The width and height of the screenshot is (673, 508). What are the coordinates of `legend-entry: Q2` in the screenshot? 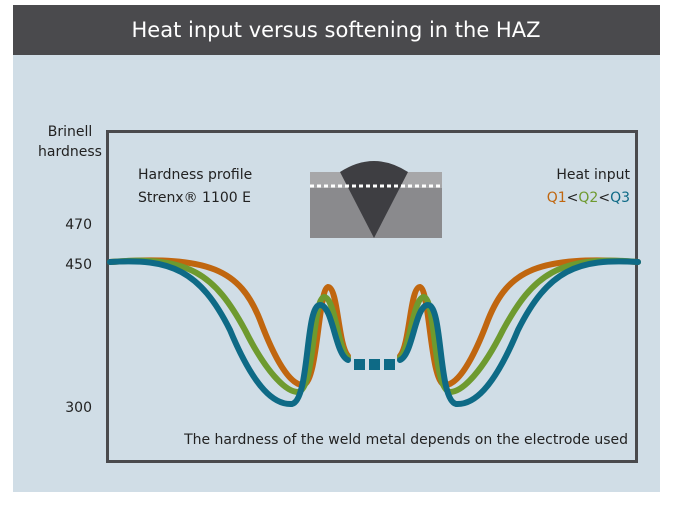 It's located at (588, 198).